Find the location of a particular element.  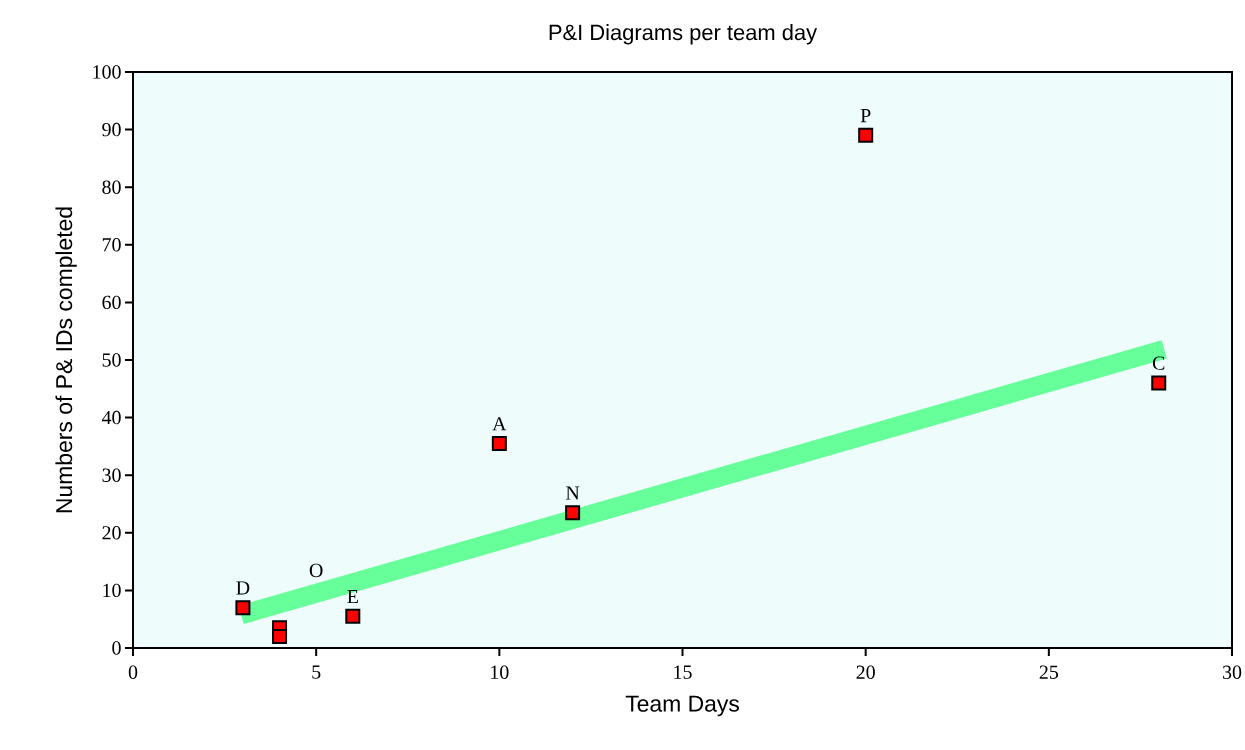

annotation: P is located at coordinates (865, 116).